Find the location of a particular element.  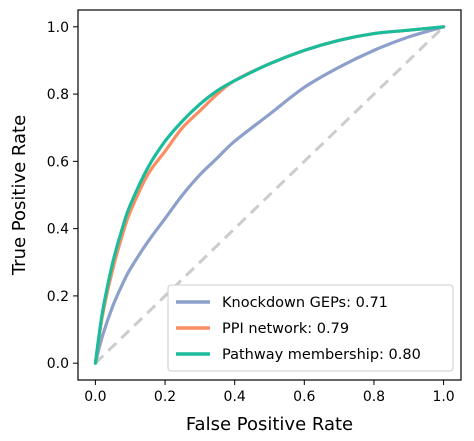

x-tick-label: 0.6 is located at coordinates (304, 397).